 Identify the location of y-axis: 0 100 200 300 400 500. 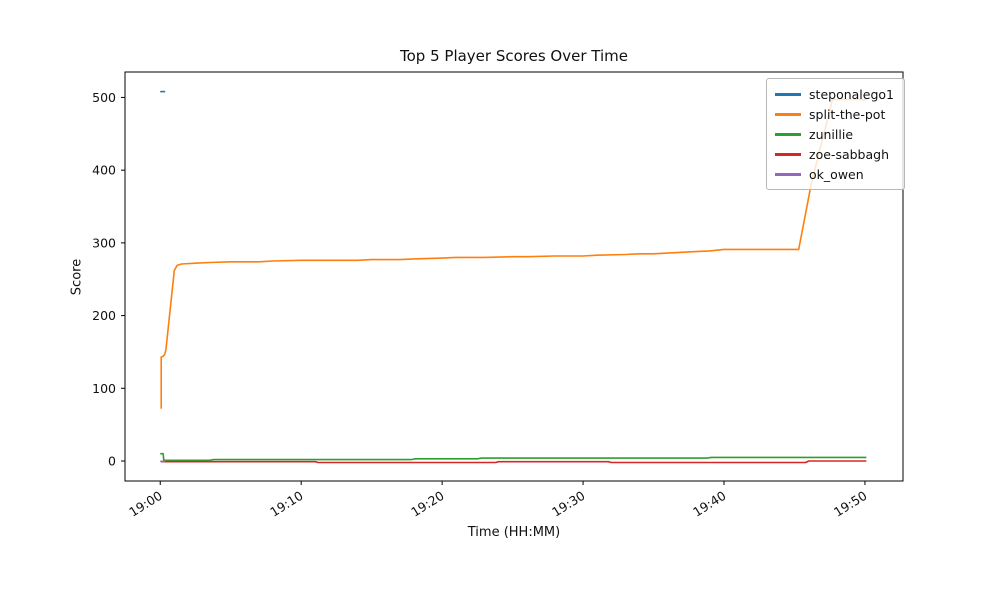
(108, 279).